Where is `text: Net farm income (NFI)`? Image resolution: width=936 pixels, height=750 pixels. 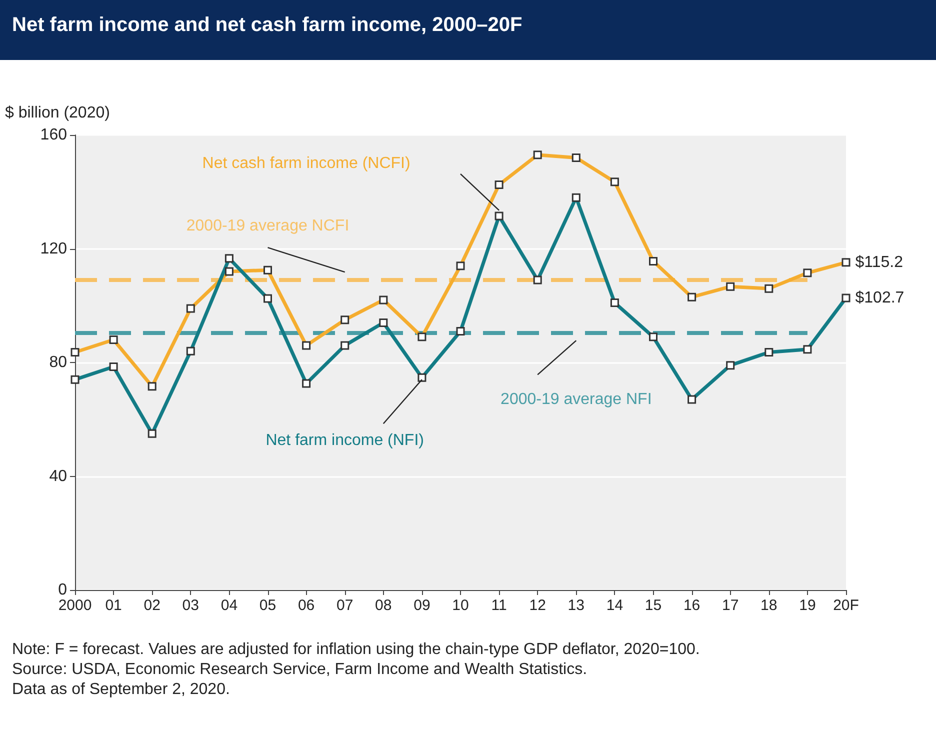 text: Net farm income (NFI) is located at coordinates (345, 440).